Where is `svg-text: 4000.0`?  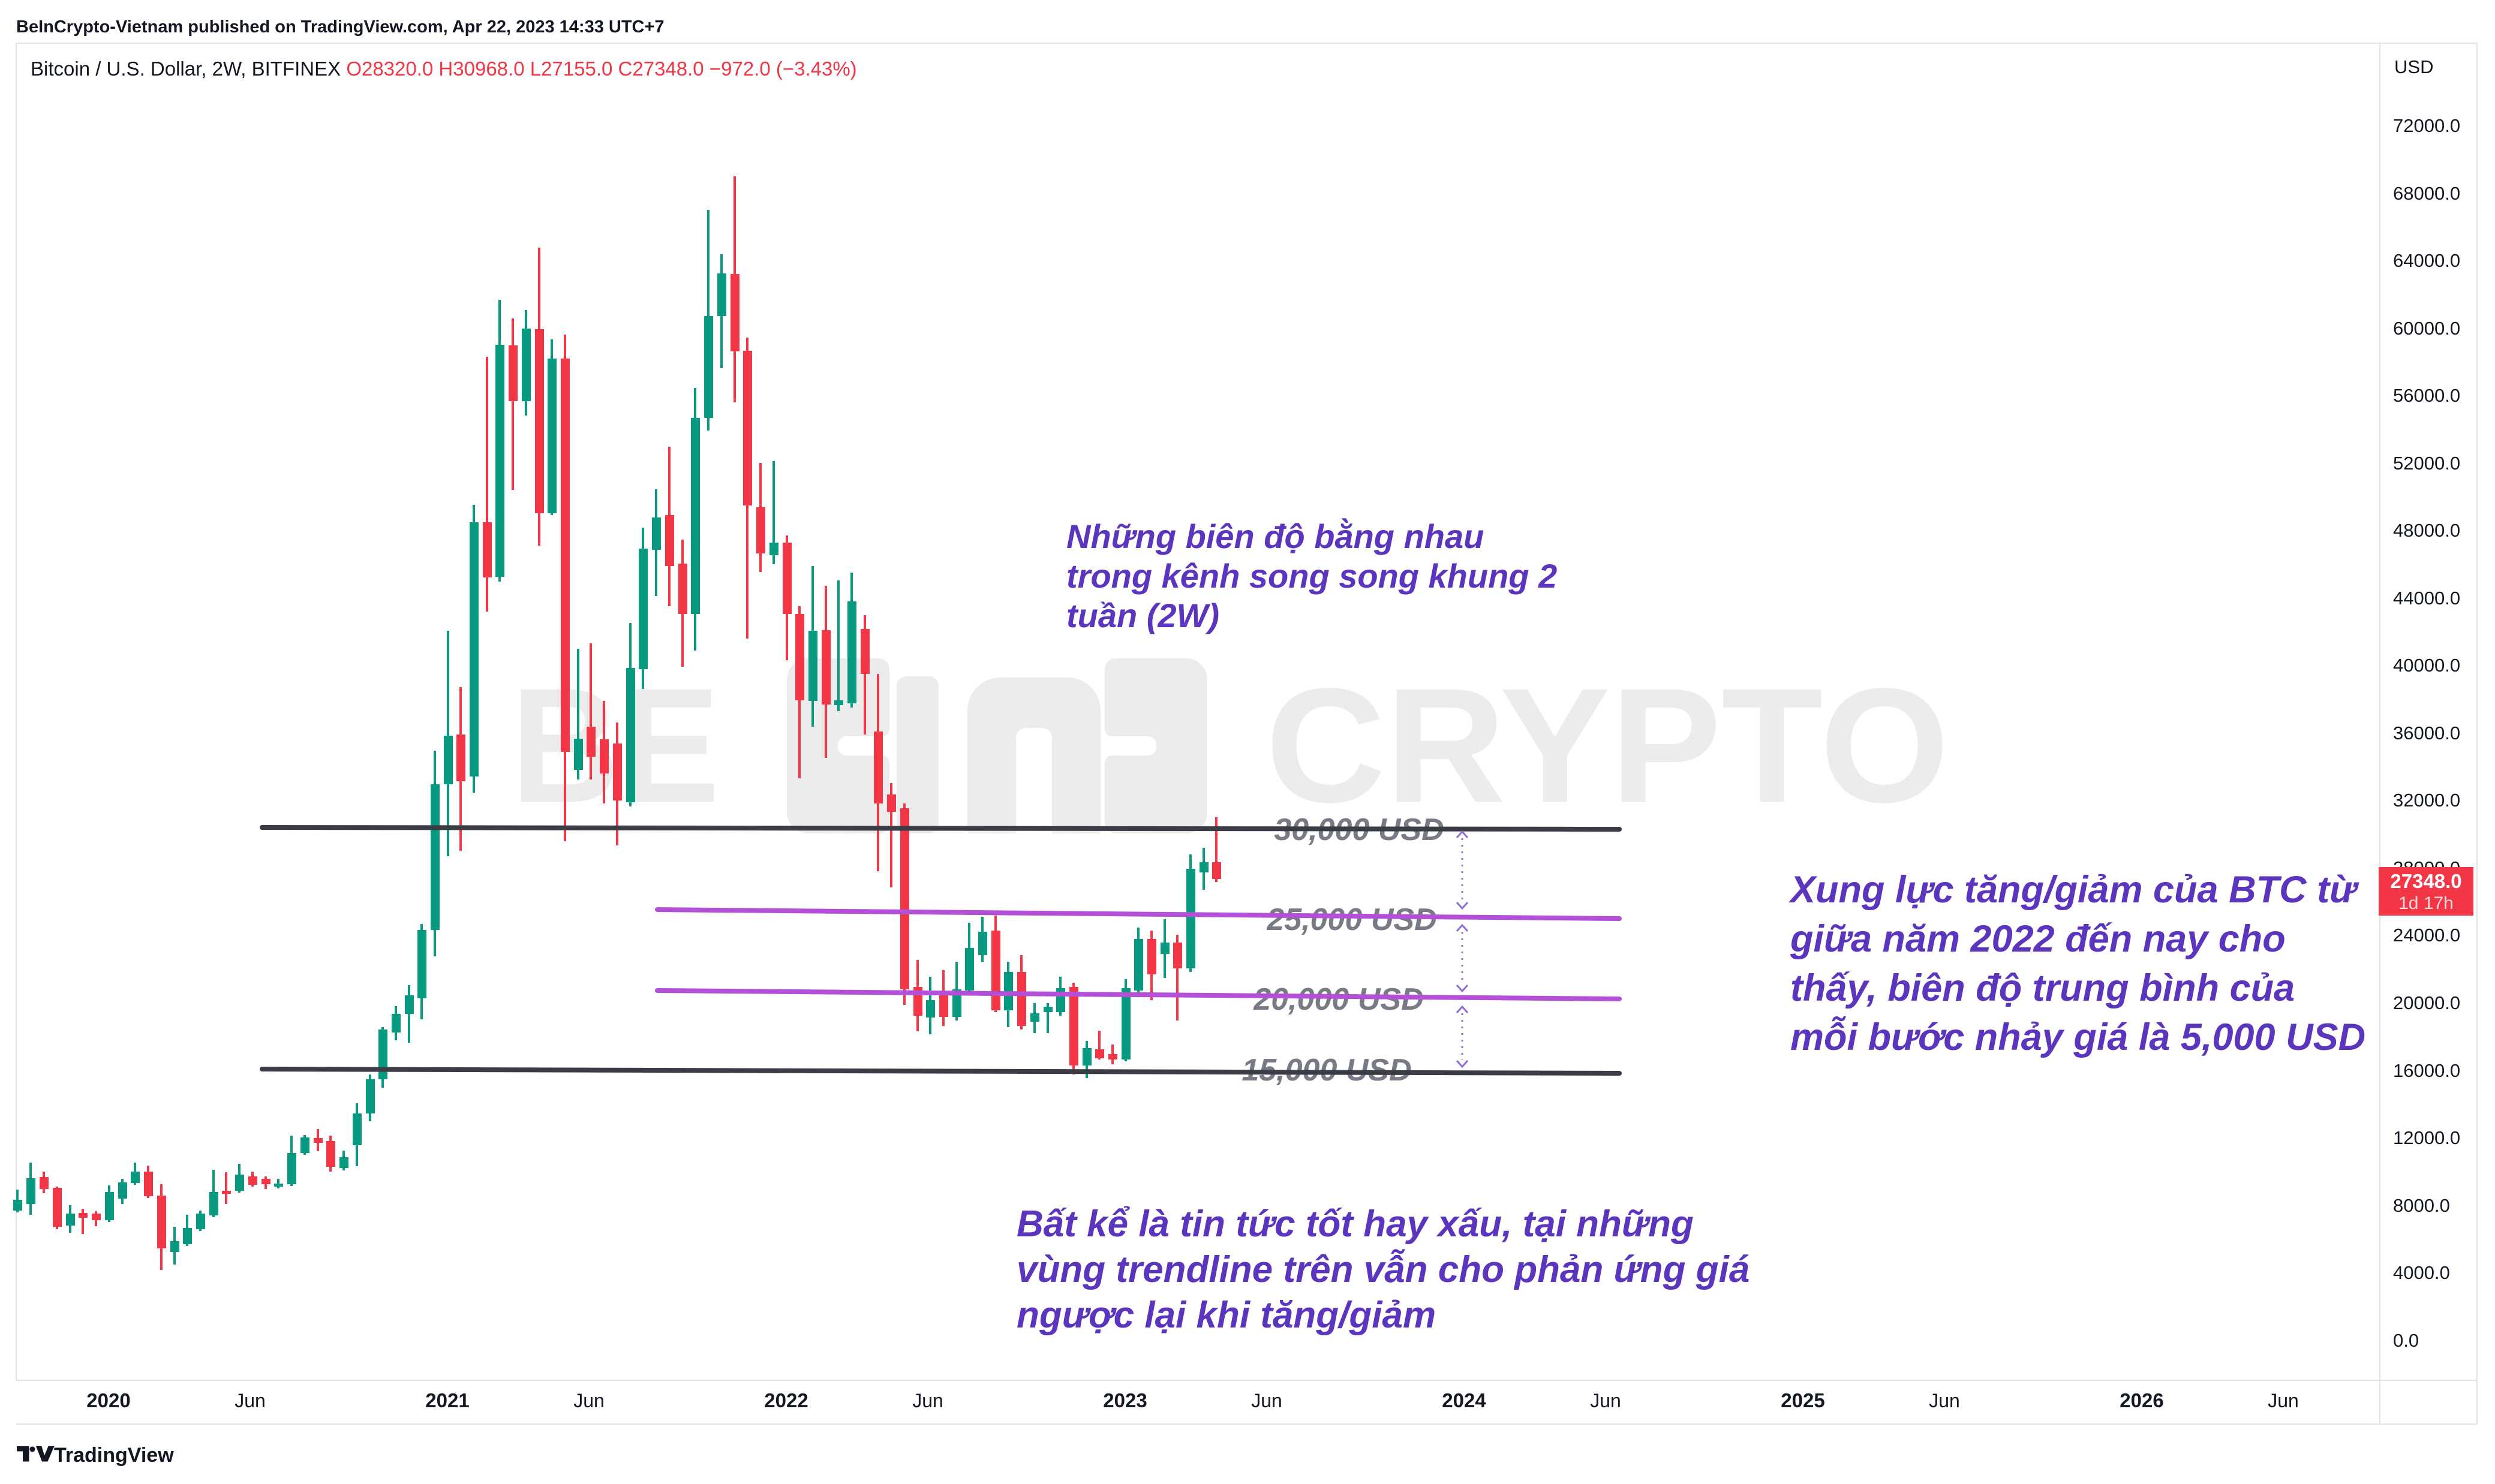 svg-text: 4000.0 is located at coordinates (2421, 1273).